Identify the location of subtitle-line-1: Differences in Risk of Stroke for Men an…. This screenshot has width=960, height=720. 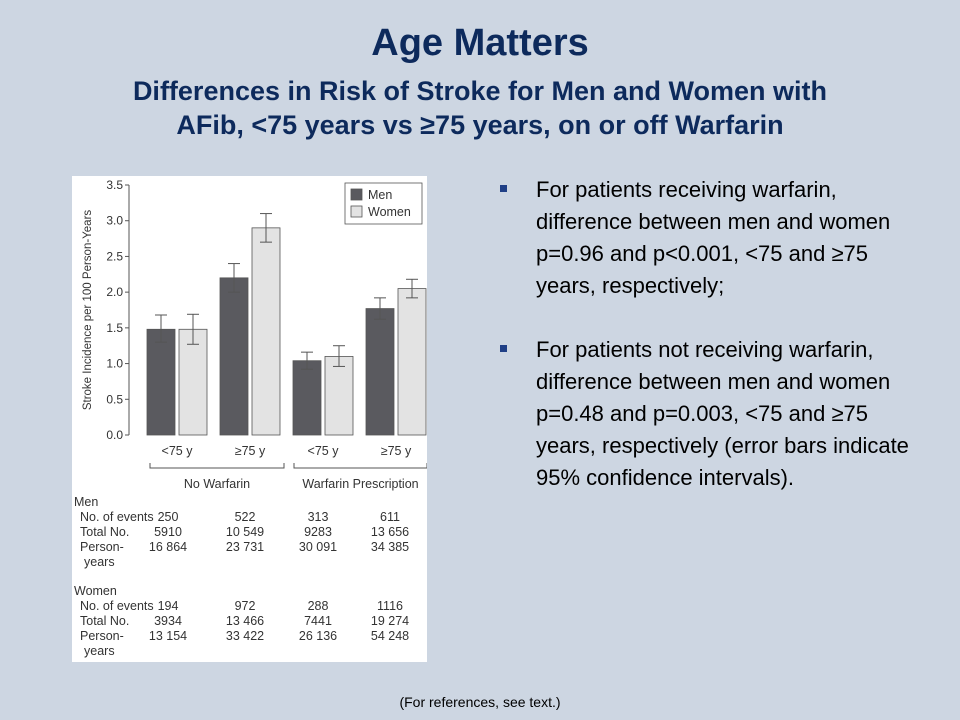
(480, 91).